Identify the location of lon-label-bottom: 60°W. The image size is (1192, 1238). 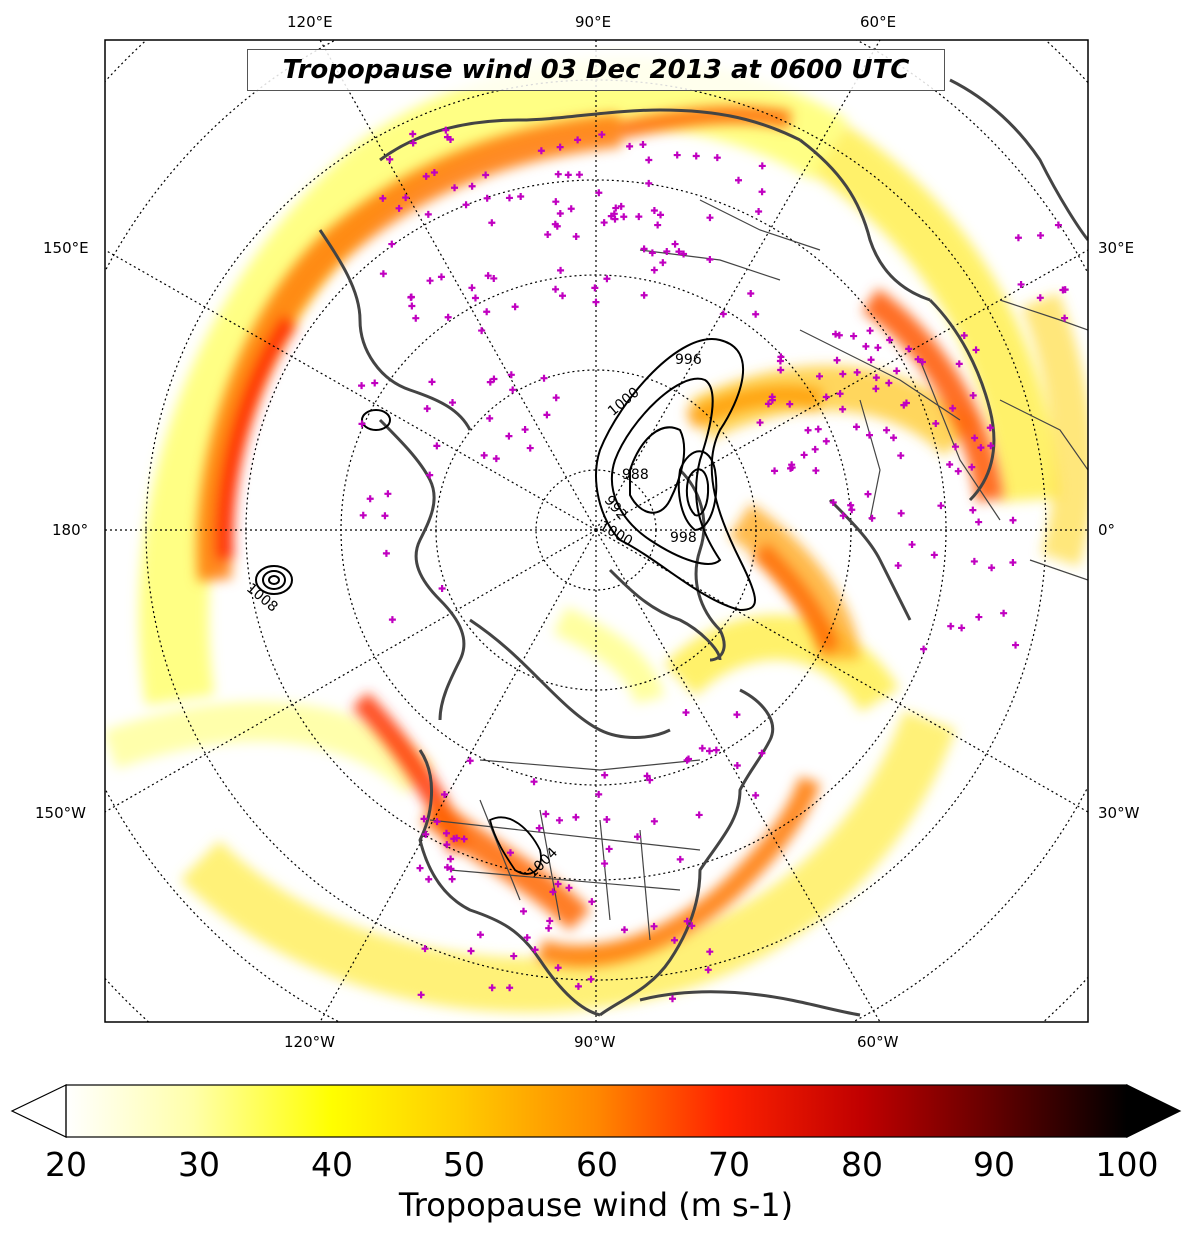
(878, 1042).